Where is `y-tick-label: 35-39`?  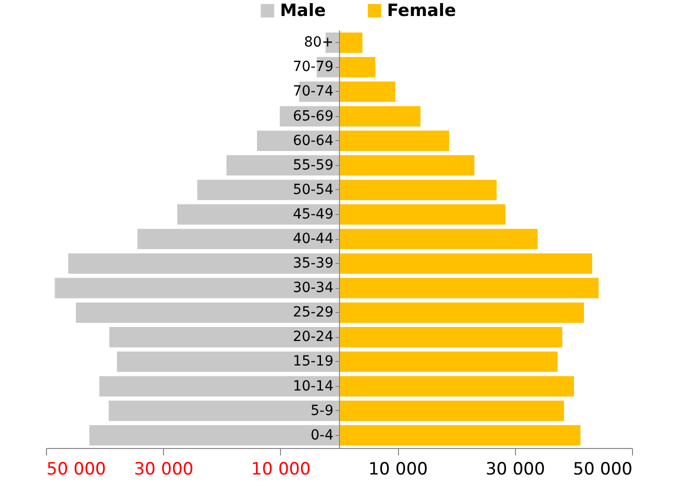 y-tick-label: 35-39 is located at coordinates (313, 264).